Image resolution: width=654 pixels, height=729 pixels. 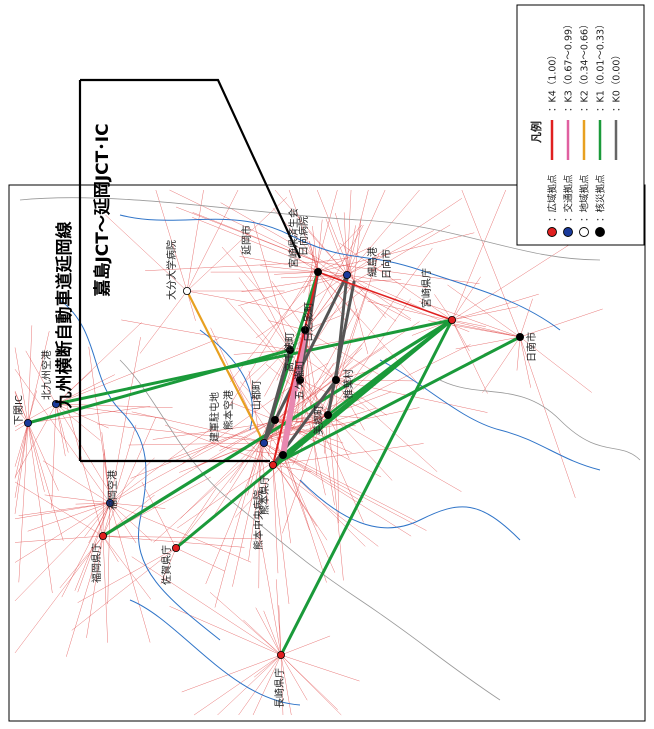 I want to click on place-label-shiiba: 椎葉村, so click(x=348, y=384).